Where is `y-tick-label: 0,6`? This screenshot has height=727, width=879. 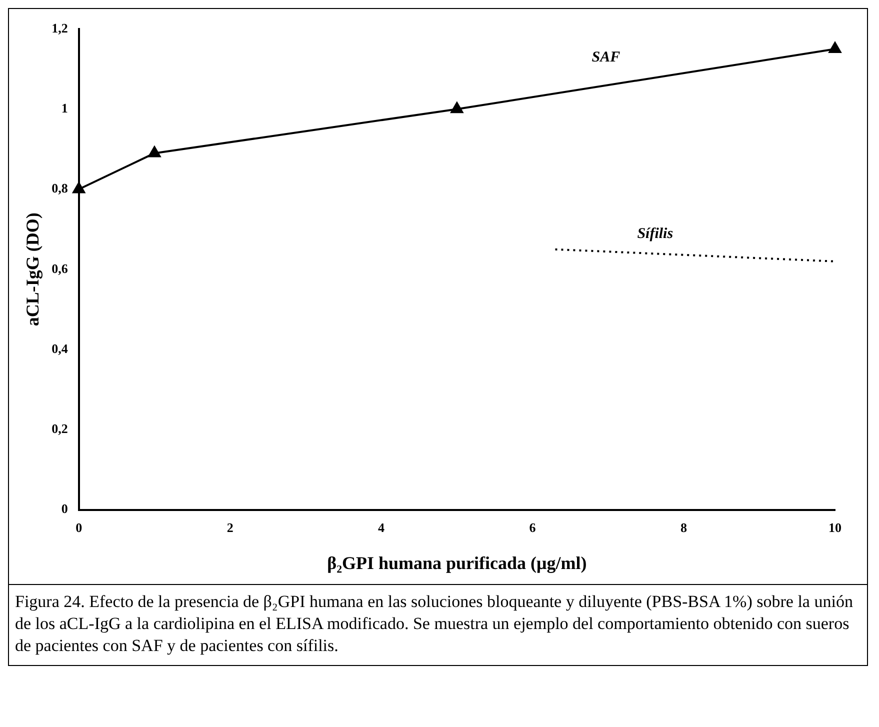 y-tick-label: 0,6 is located at coordinates (60, 268).